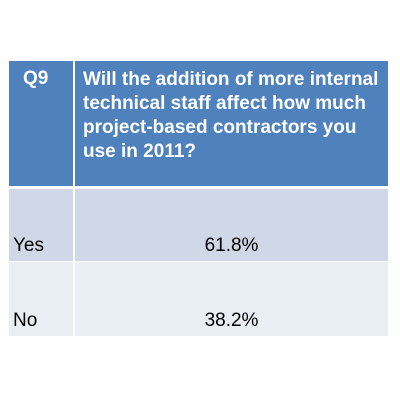  Describe the element at coordinates (198, 187) in the screenshot. I see `header-divider` at that location.